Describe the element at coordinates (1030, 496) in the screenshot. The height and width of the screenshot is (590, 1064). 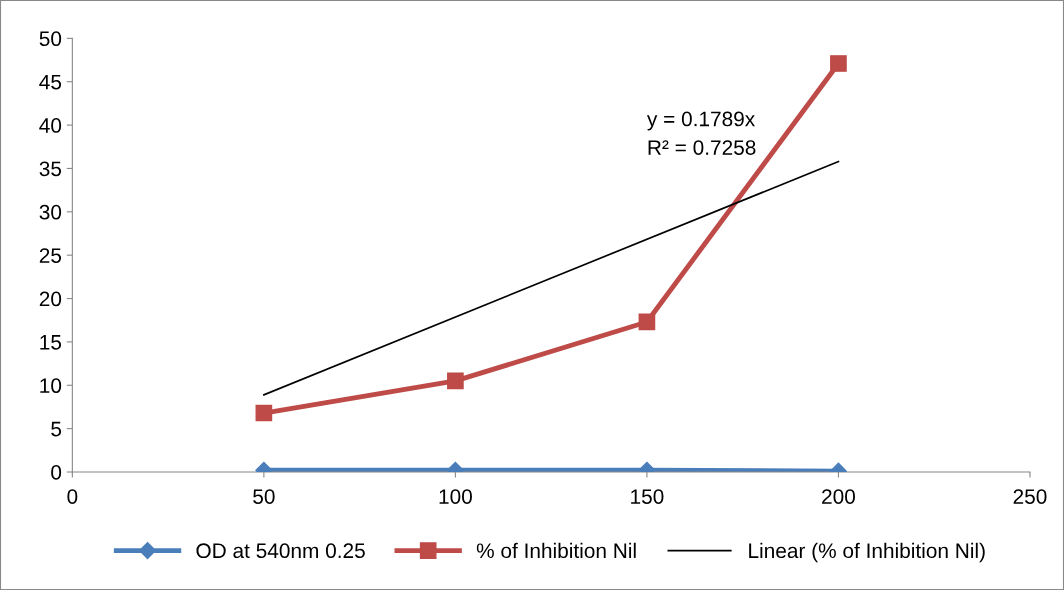
I see `x-tick-label: 250` at that location.